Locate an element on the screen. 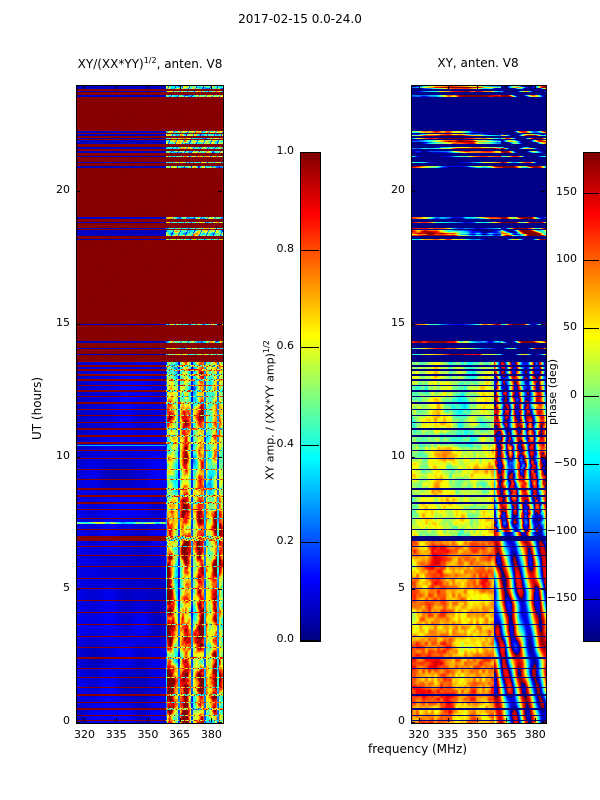 The image size is (600, 800). left-panel-title: XY/(XX*YY)1/2, anten. V8 is located at coordinates (150, 63).